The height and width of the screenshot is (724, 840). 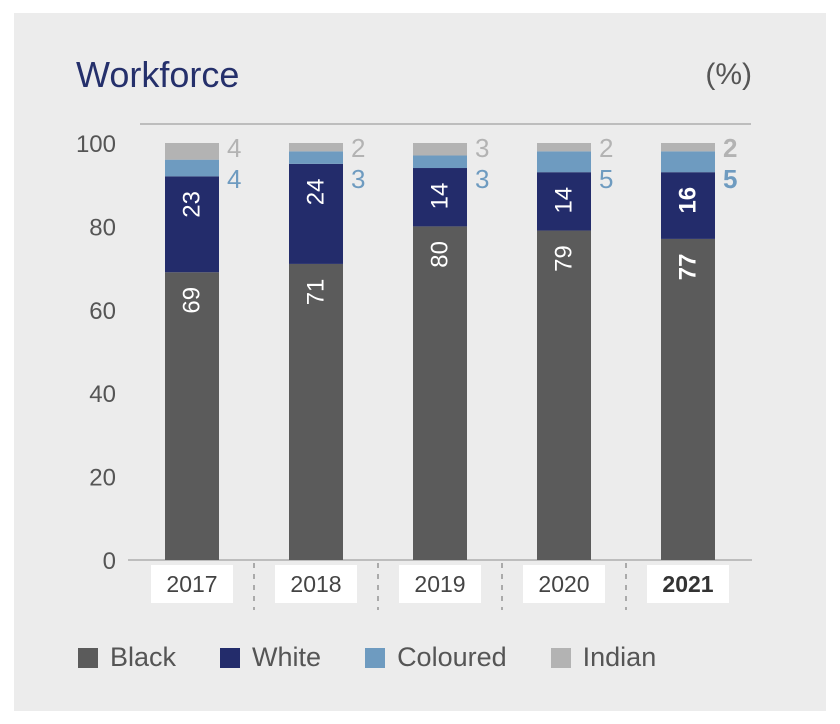 I want to click on x-tick-label: 2021, so click(x=687, y=584).